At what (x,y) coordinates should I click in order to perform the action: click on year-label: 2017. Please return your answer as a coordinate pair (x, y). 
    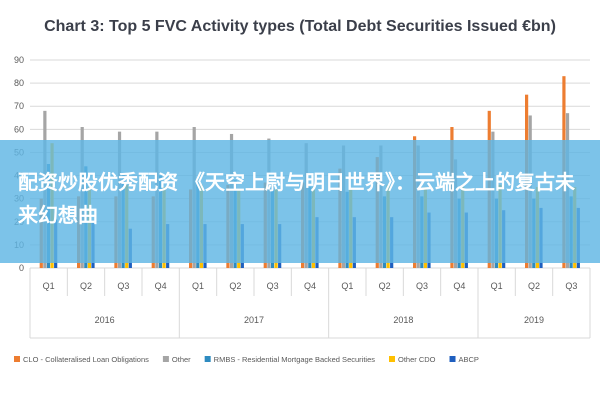
    Looking at the image, I should click on (254, 320).